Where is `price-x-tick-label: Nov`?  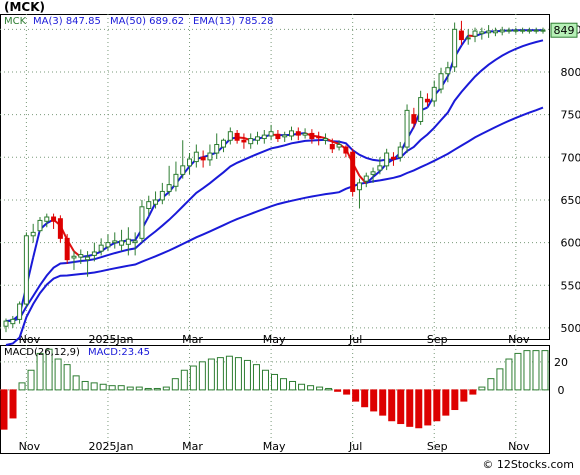
price-x-tick-label: Nov is located at coordinates (30, 339).